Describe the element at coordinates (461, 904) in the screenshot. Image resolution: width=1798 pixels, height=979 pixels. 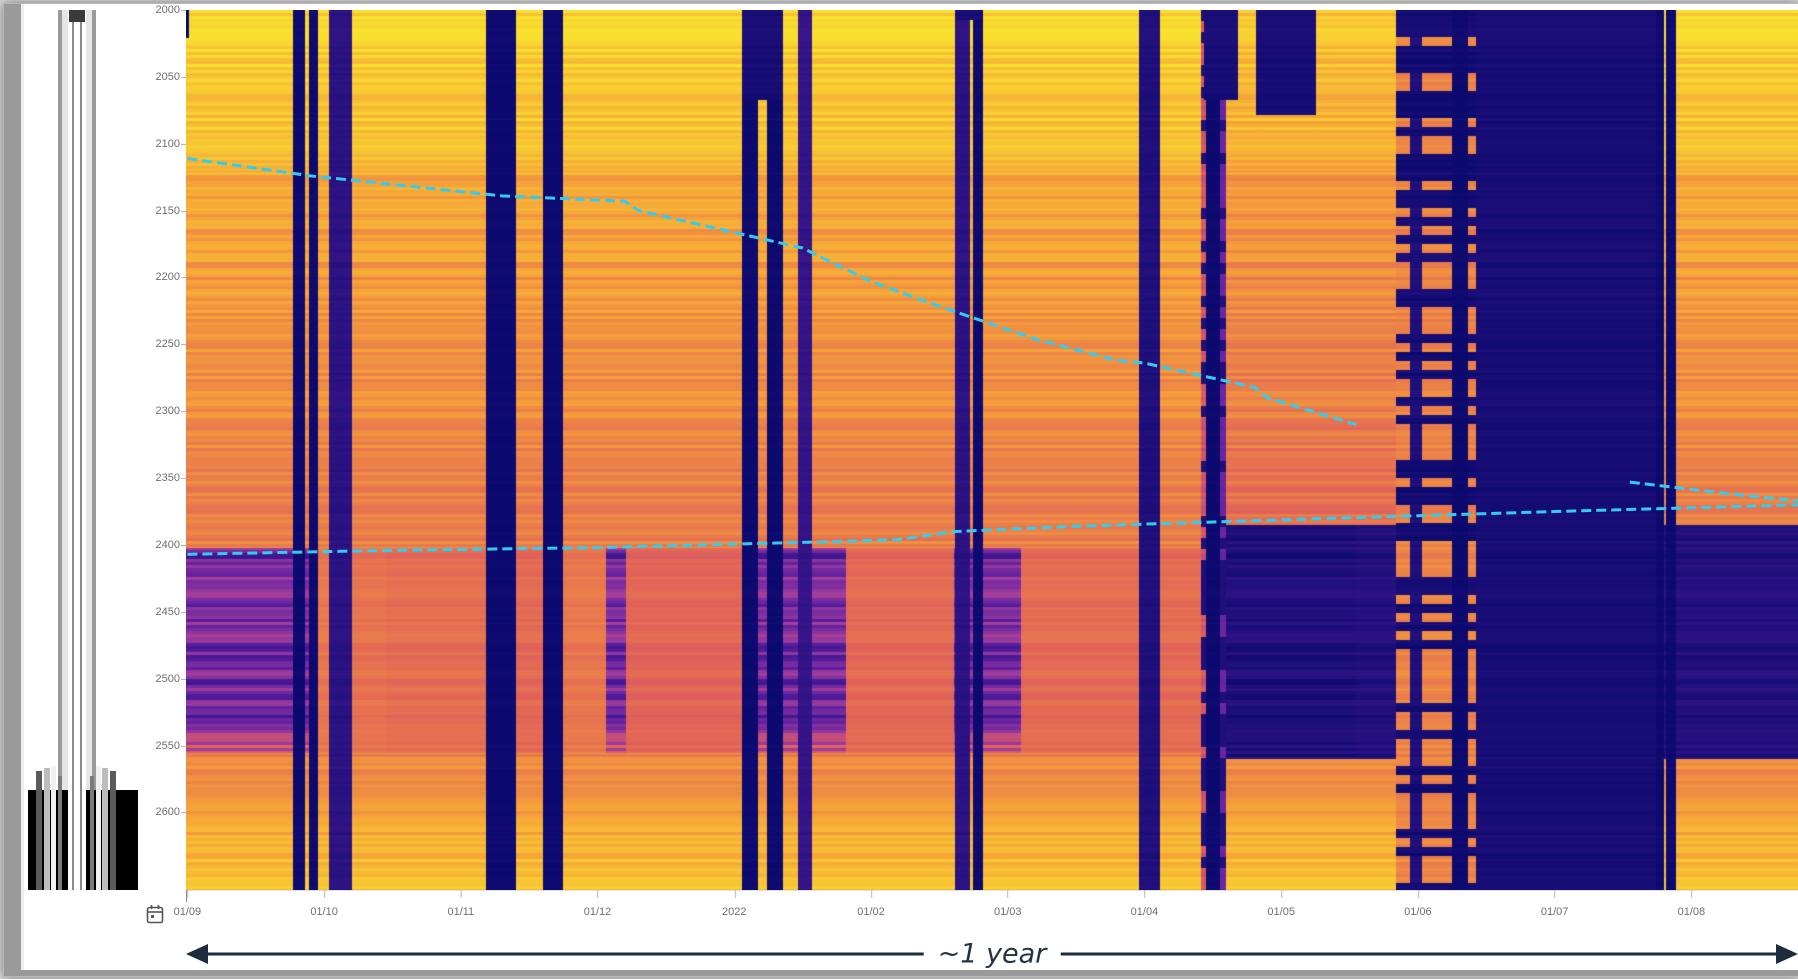
I see `x-tick-label: 01/11` at that location.